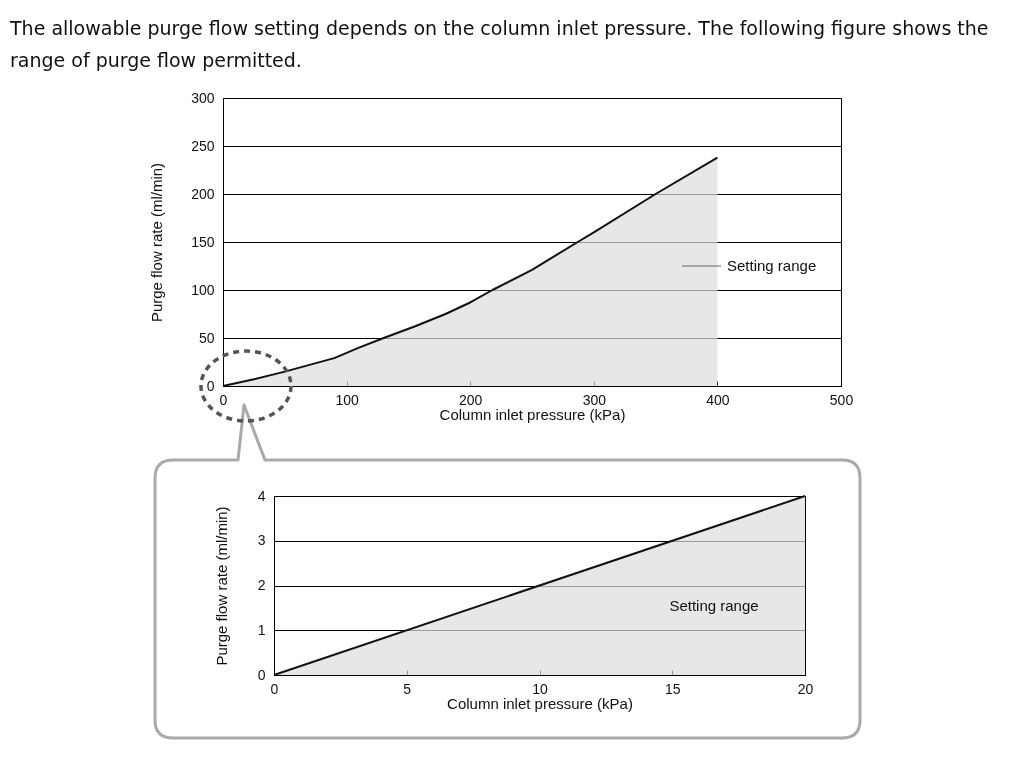 The height and width of the screenshot is (763, 1010). I want to click on y-tick-label: 150, so click(203, 241).